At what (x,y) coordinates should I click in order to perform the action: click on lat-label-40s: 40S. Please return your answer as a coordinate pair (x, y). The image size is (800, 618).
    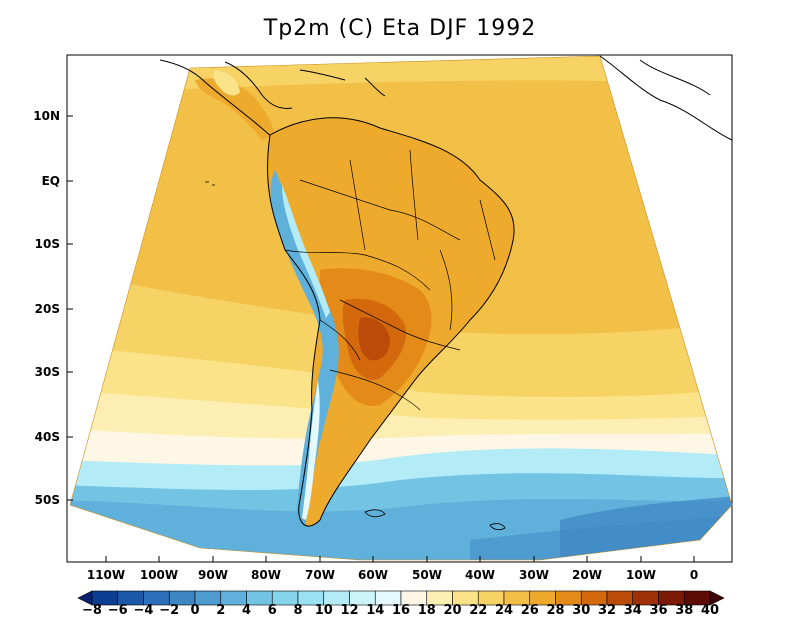
    Looking at the image, I should click on (47, 437).